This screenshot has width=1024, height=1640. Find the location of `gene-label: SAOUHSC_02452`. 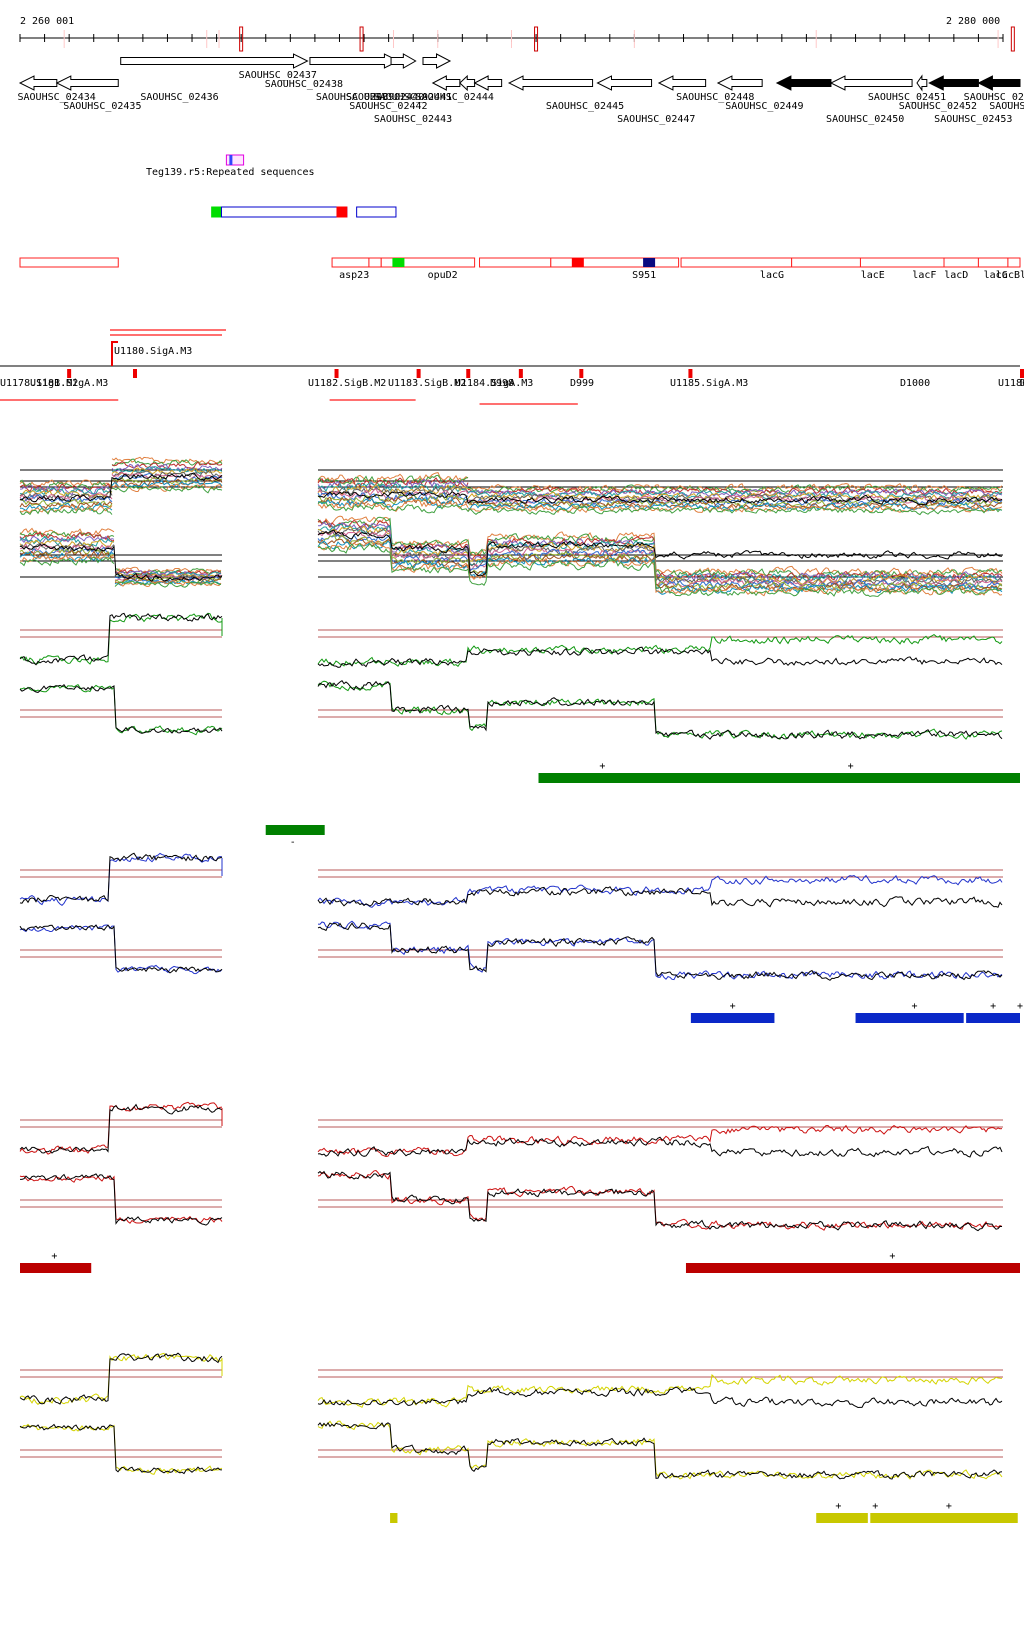

gene-label: SAOUHSC_02452 is located at coordinates (938, 106).